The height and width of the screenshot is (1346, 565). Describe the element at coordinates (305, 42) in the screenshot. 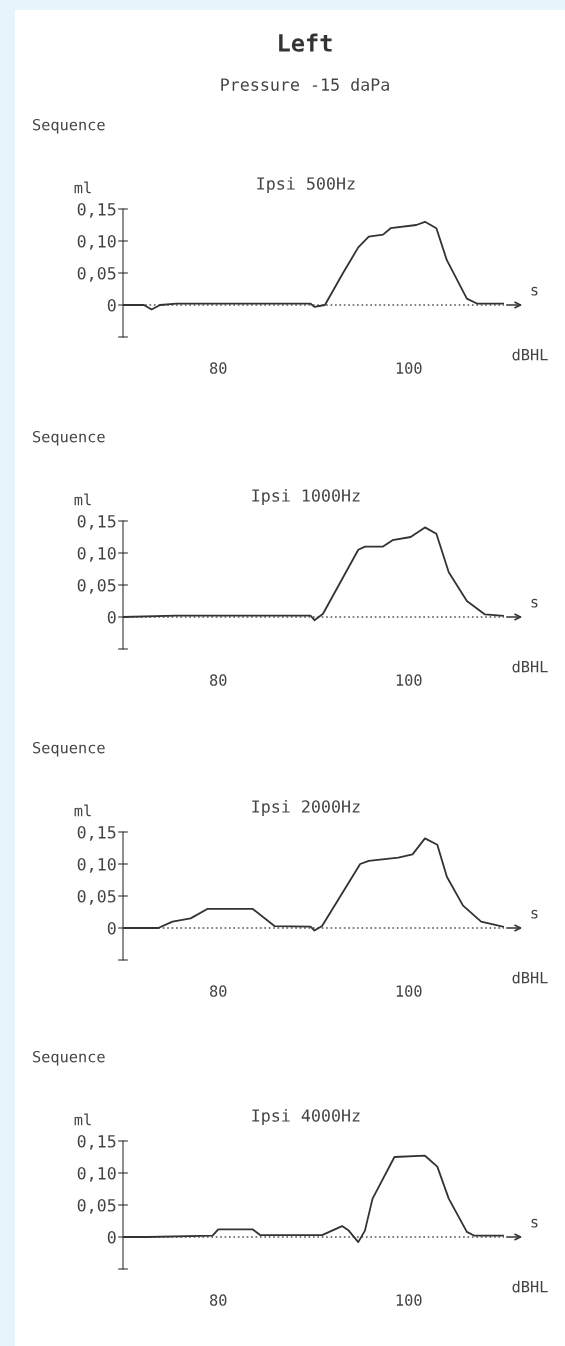

I see `text: Left` at that location.